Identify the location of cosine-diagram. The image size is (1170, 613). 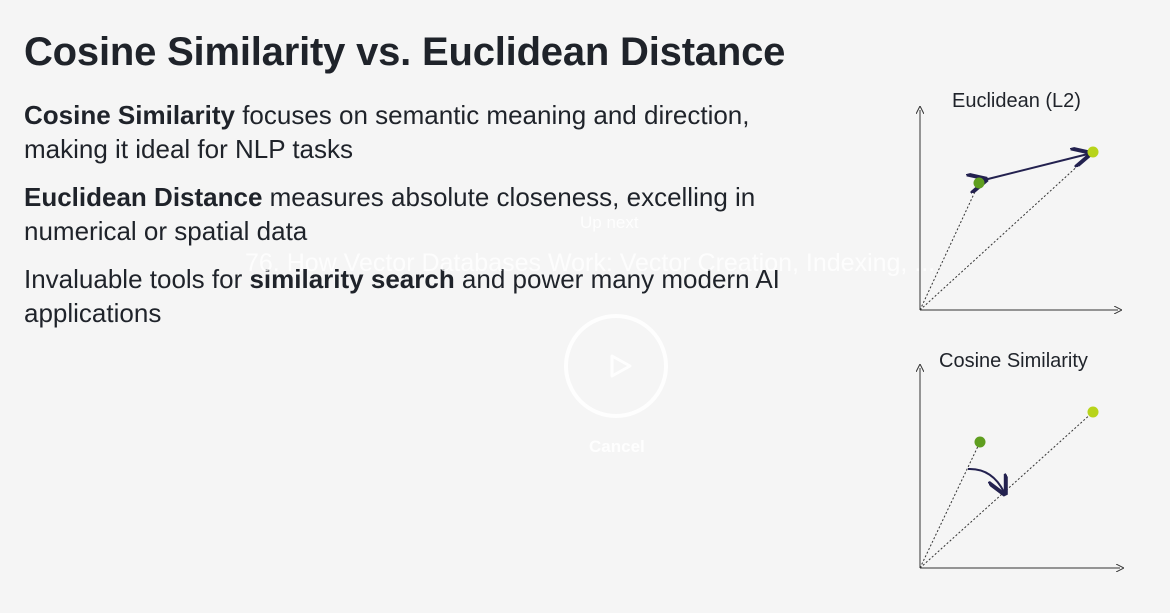
(1015, 471).